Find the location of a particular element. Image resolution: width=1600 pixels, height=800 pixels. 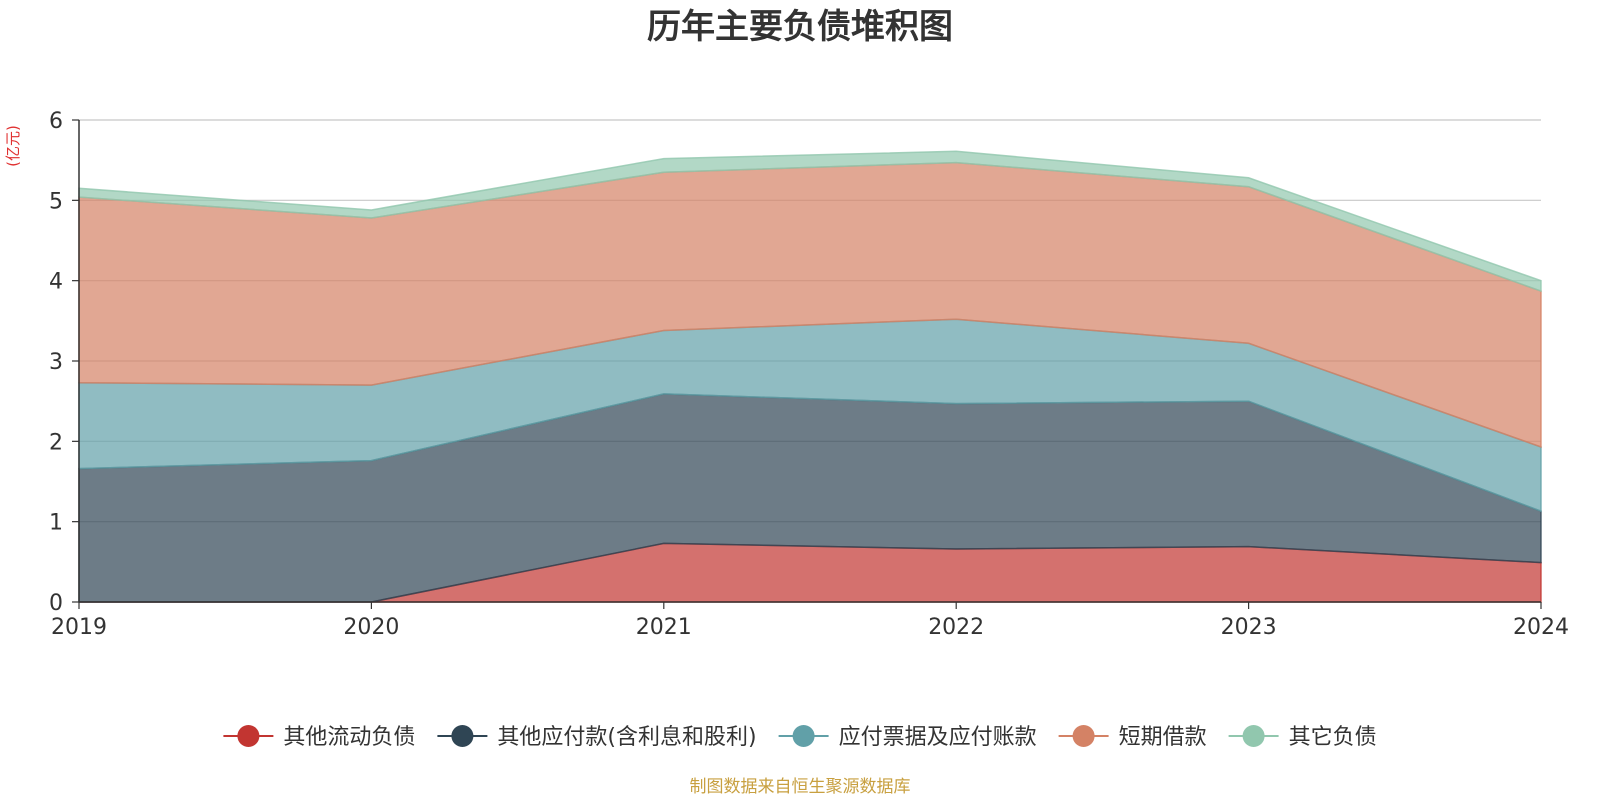

y-tick-label: 6 is located at coordinates (56, 121).